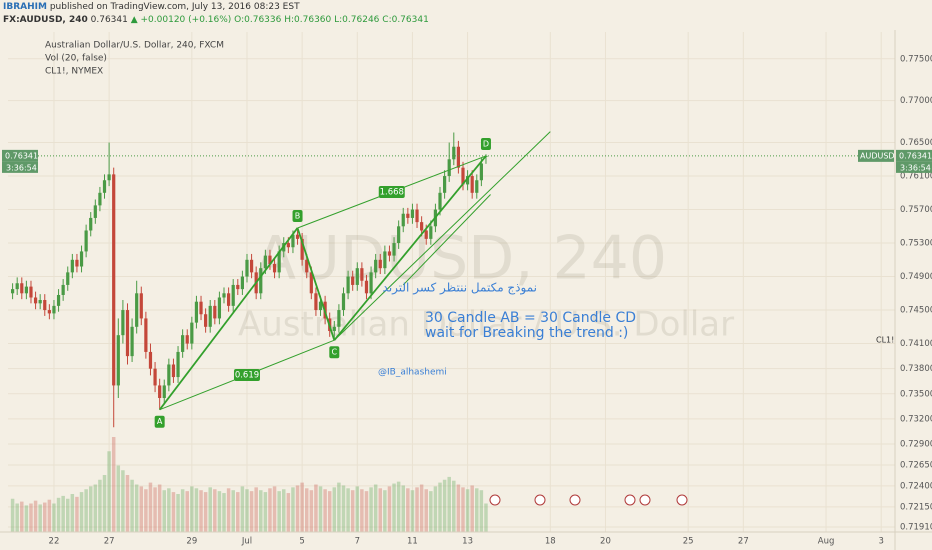  I want to click on y-tick-label: 0.73200, so click(916, 419).